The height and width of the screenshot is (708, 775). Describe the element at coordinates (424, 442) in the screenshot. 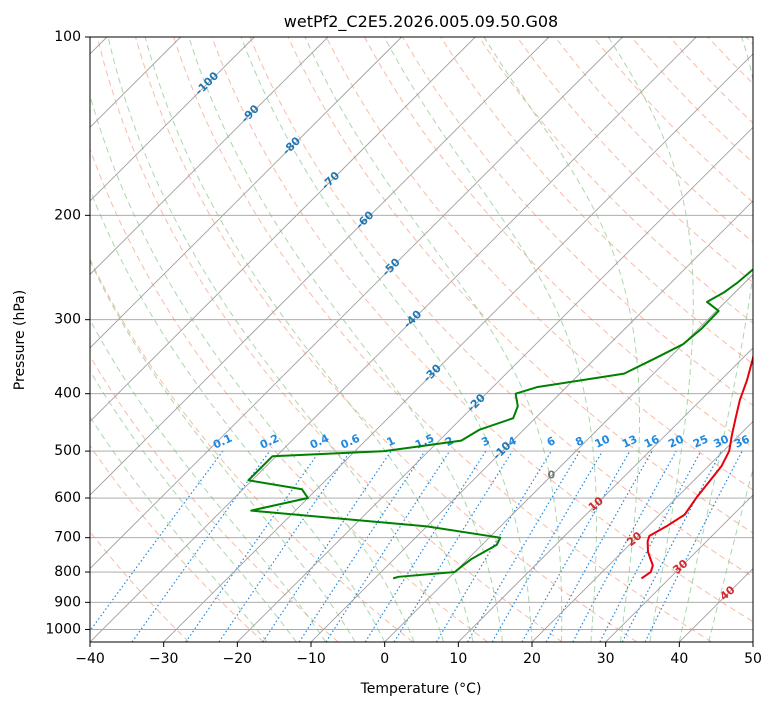

I see `mixing-ratio-label: 1.5` at that location.